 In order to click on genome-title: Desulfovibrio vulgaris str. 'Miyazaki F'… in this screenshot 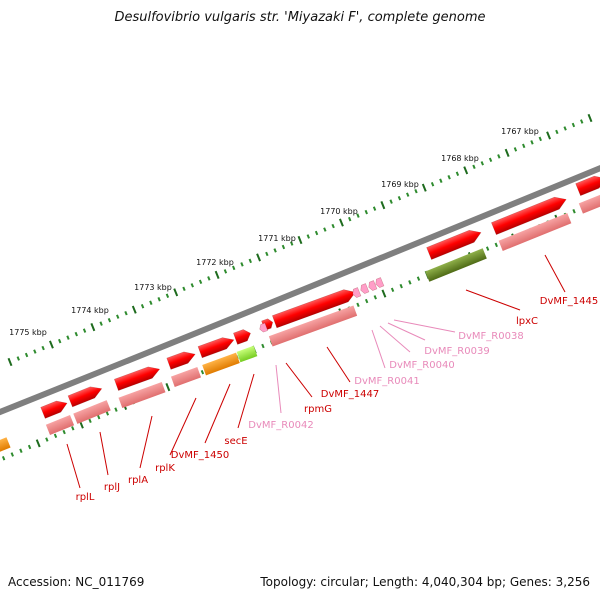, I will do `click(300, 17)`.